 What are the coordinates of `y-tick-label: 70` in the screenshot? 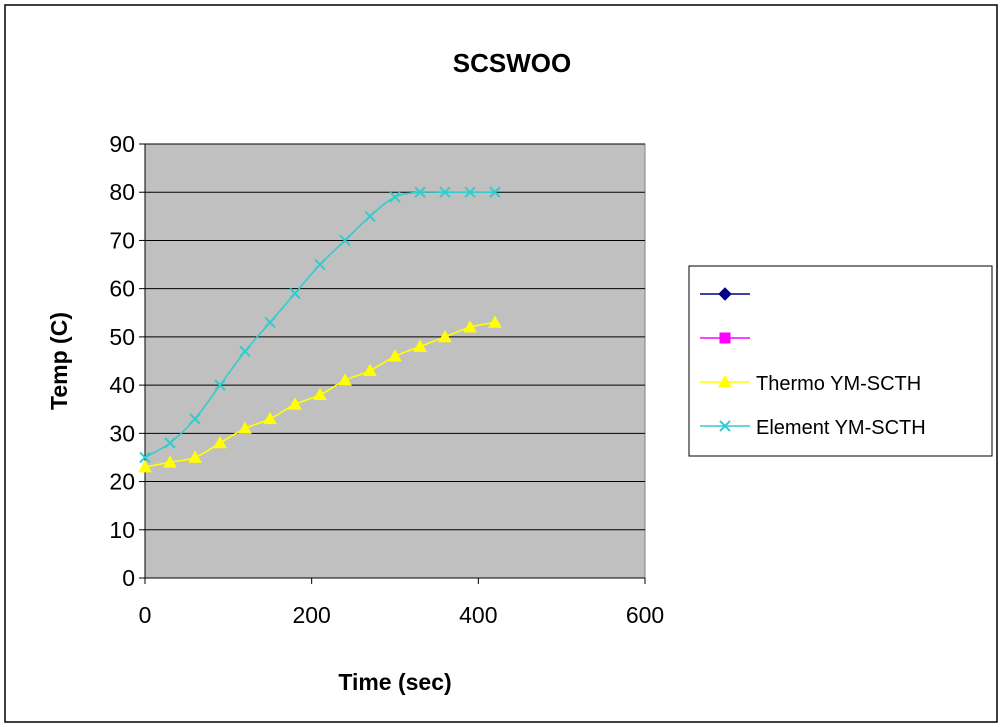 It's located at (122, 240).